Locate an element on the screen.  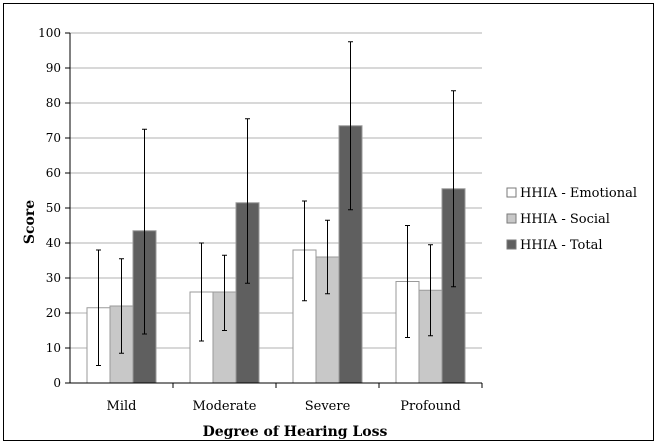
y-axis-title: Score is located at coordinates (30, 222).